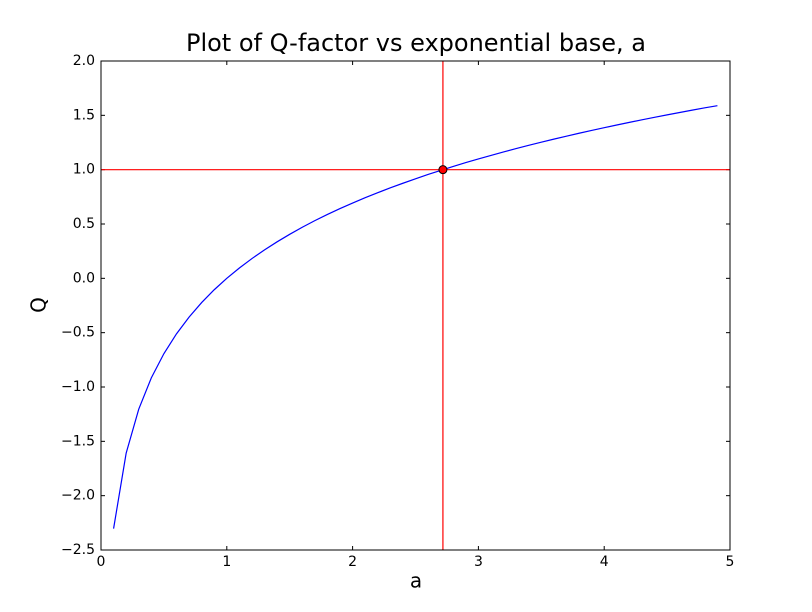 The width and height of the screenshot is (812, 612). I want to click on x-axis-label: a, so click(416, 581).